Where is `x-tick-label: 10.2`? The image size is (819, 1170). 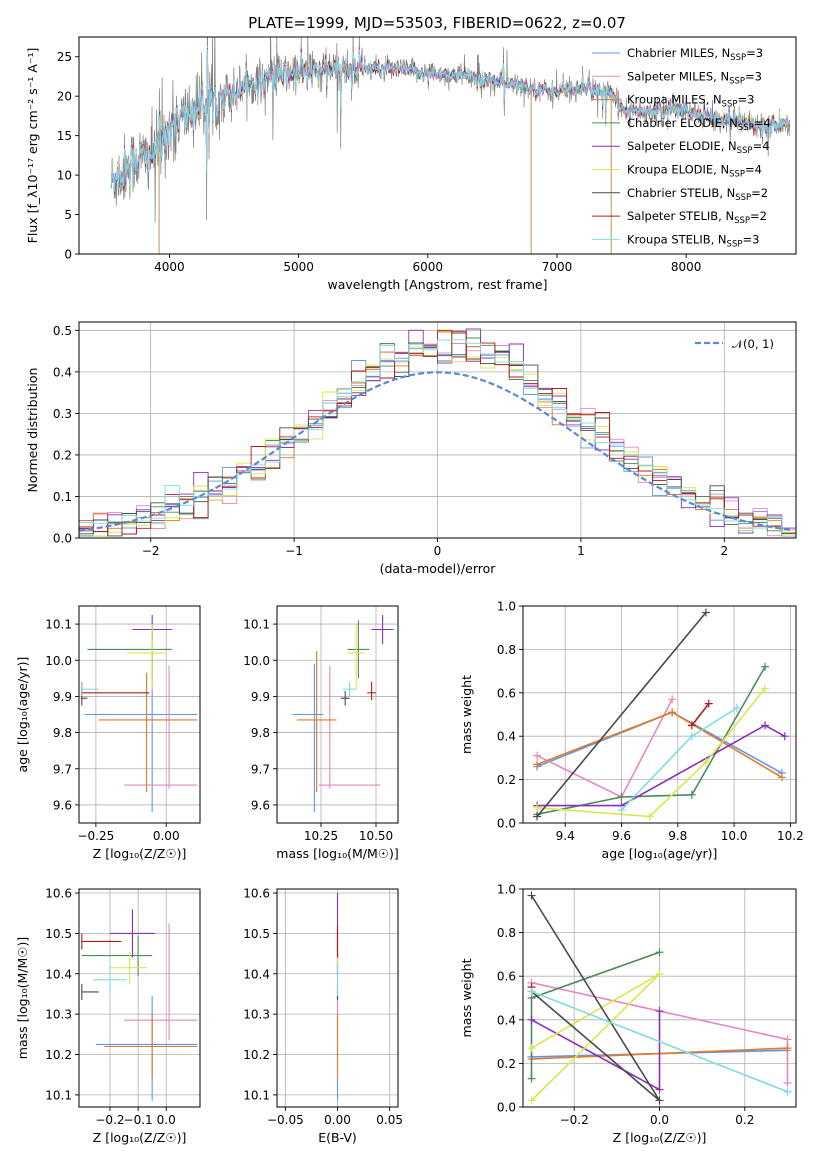 x-tick-label: 10.2 is located at coordinates (790, 836).